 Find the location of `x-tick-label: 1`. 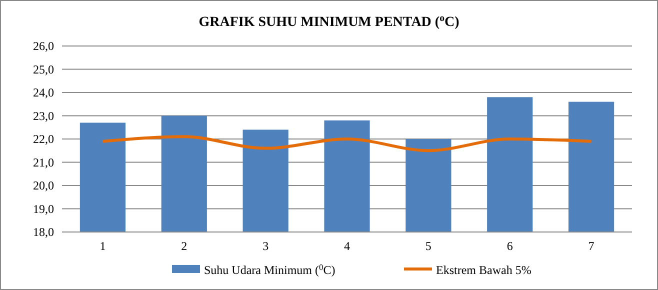

x-tick-label: 1 is located at coordinates (103, 246).